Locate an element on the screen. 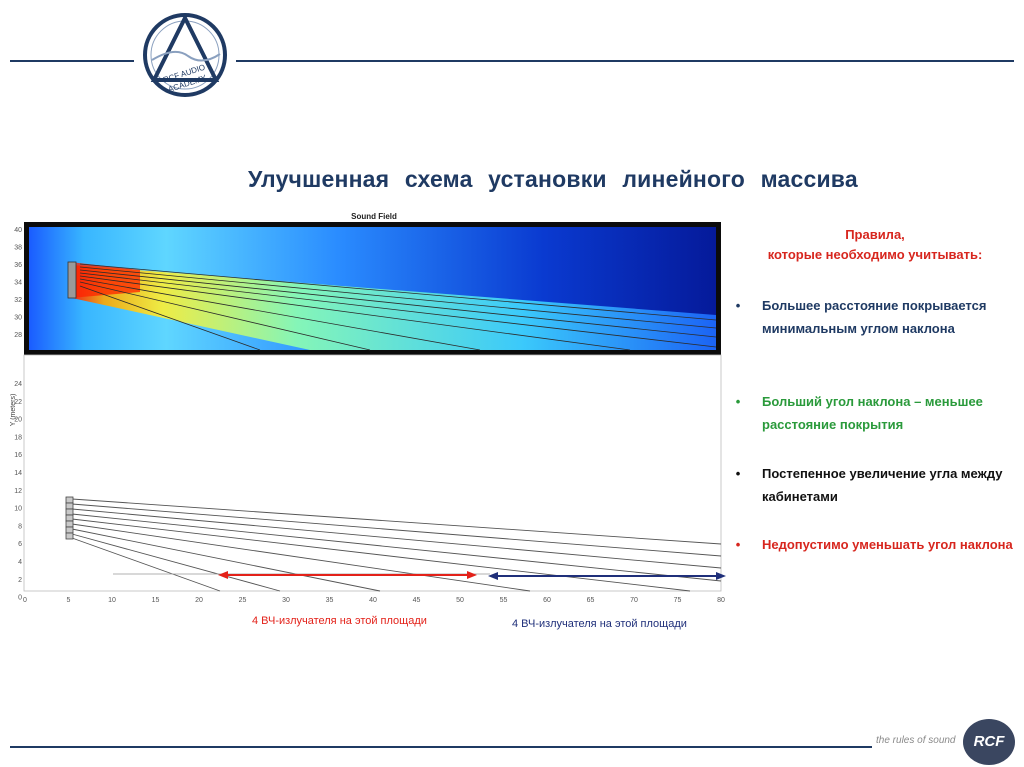 The height and width of the screenshot is (767, 1024). x-tick-label: 45 is located at coordinates (417, 600).